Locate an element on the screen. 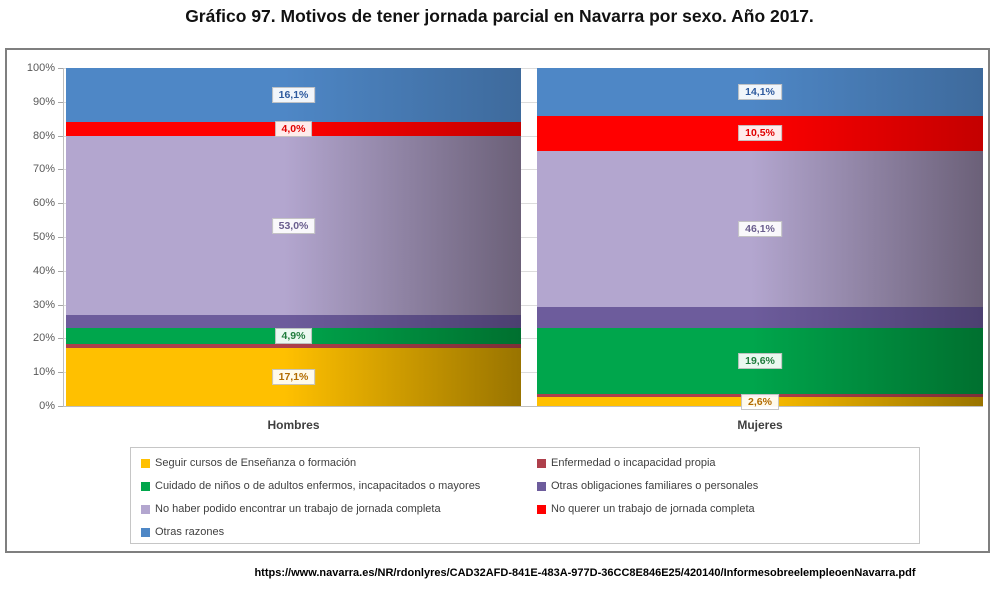 The image size is (999, 616). data-label: 2,6% is located at coordinates (760, 401).